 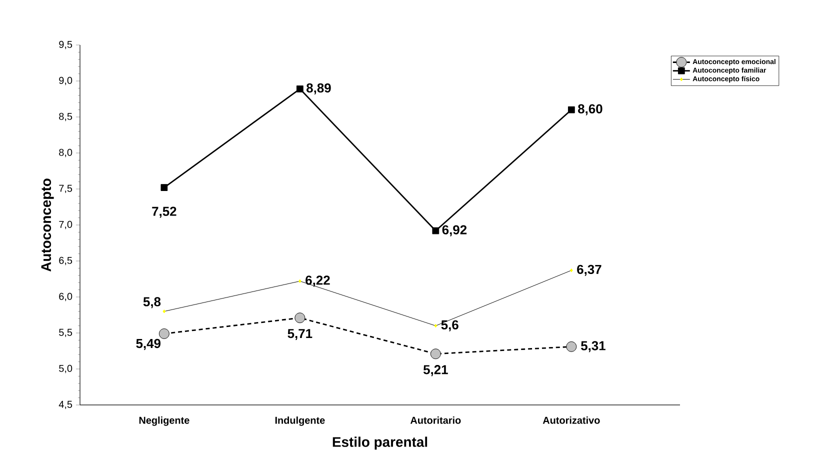 I want to click on data-label: 6,37, so click(x=589, y=270).